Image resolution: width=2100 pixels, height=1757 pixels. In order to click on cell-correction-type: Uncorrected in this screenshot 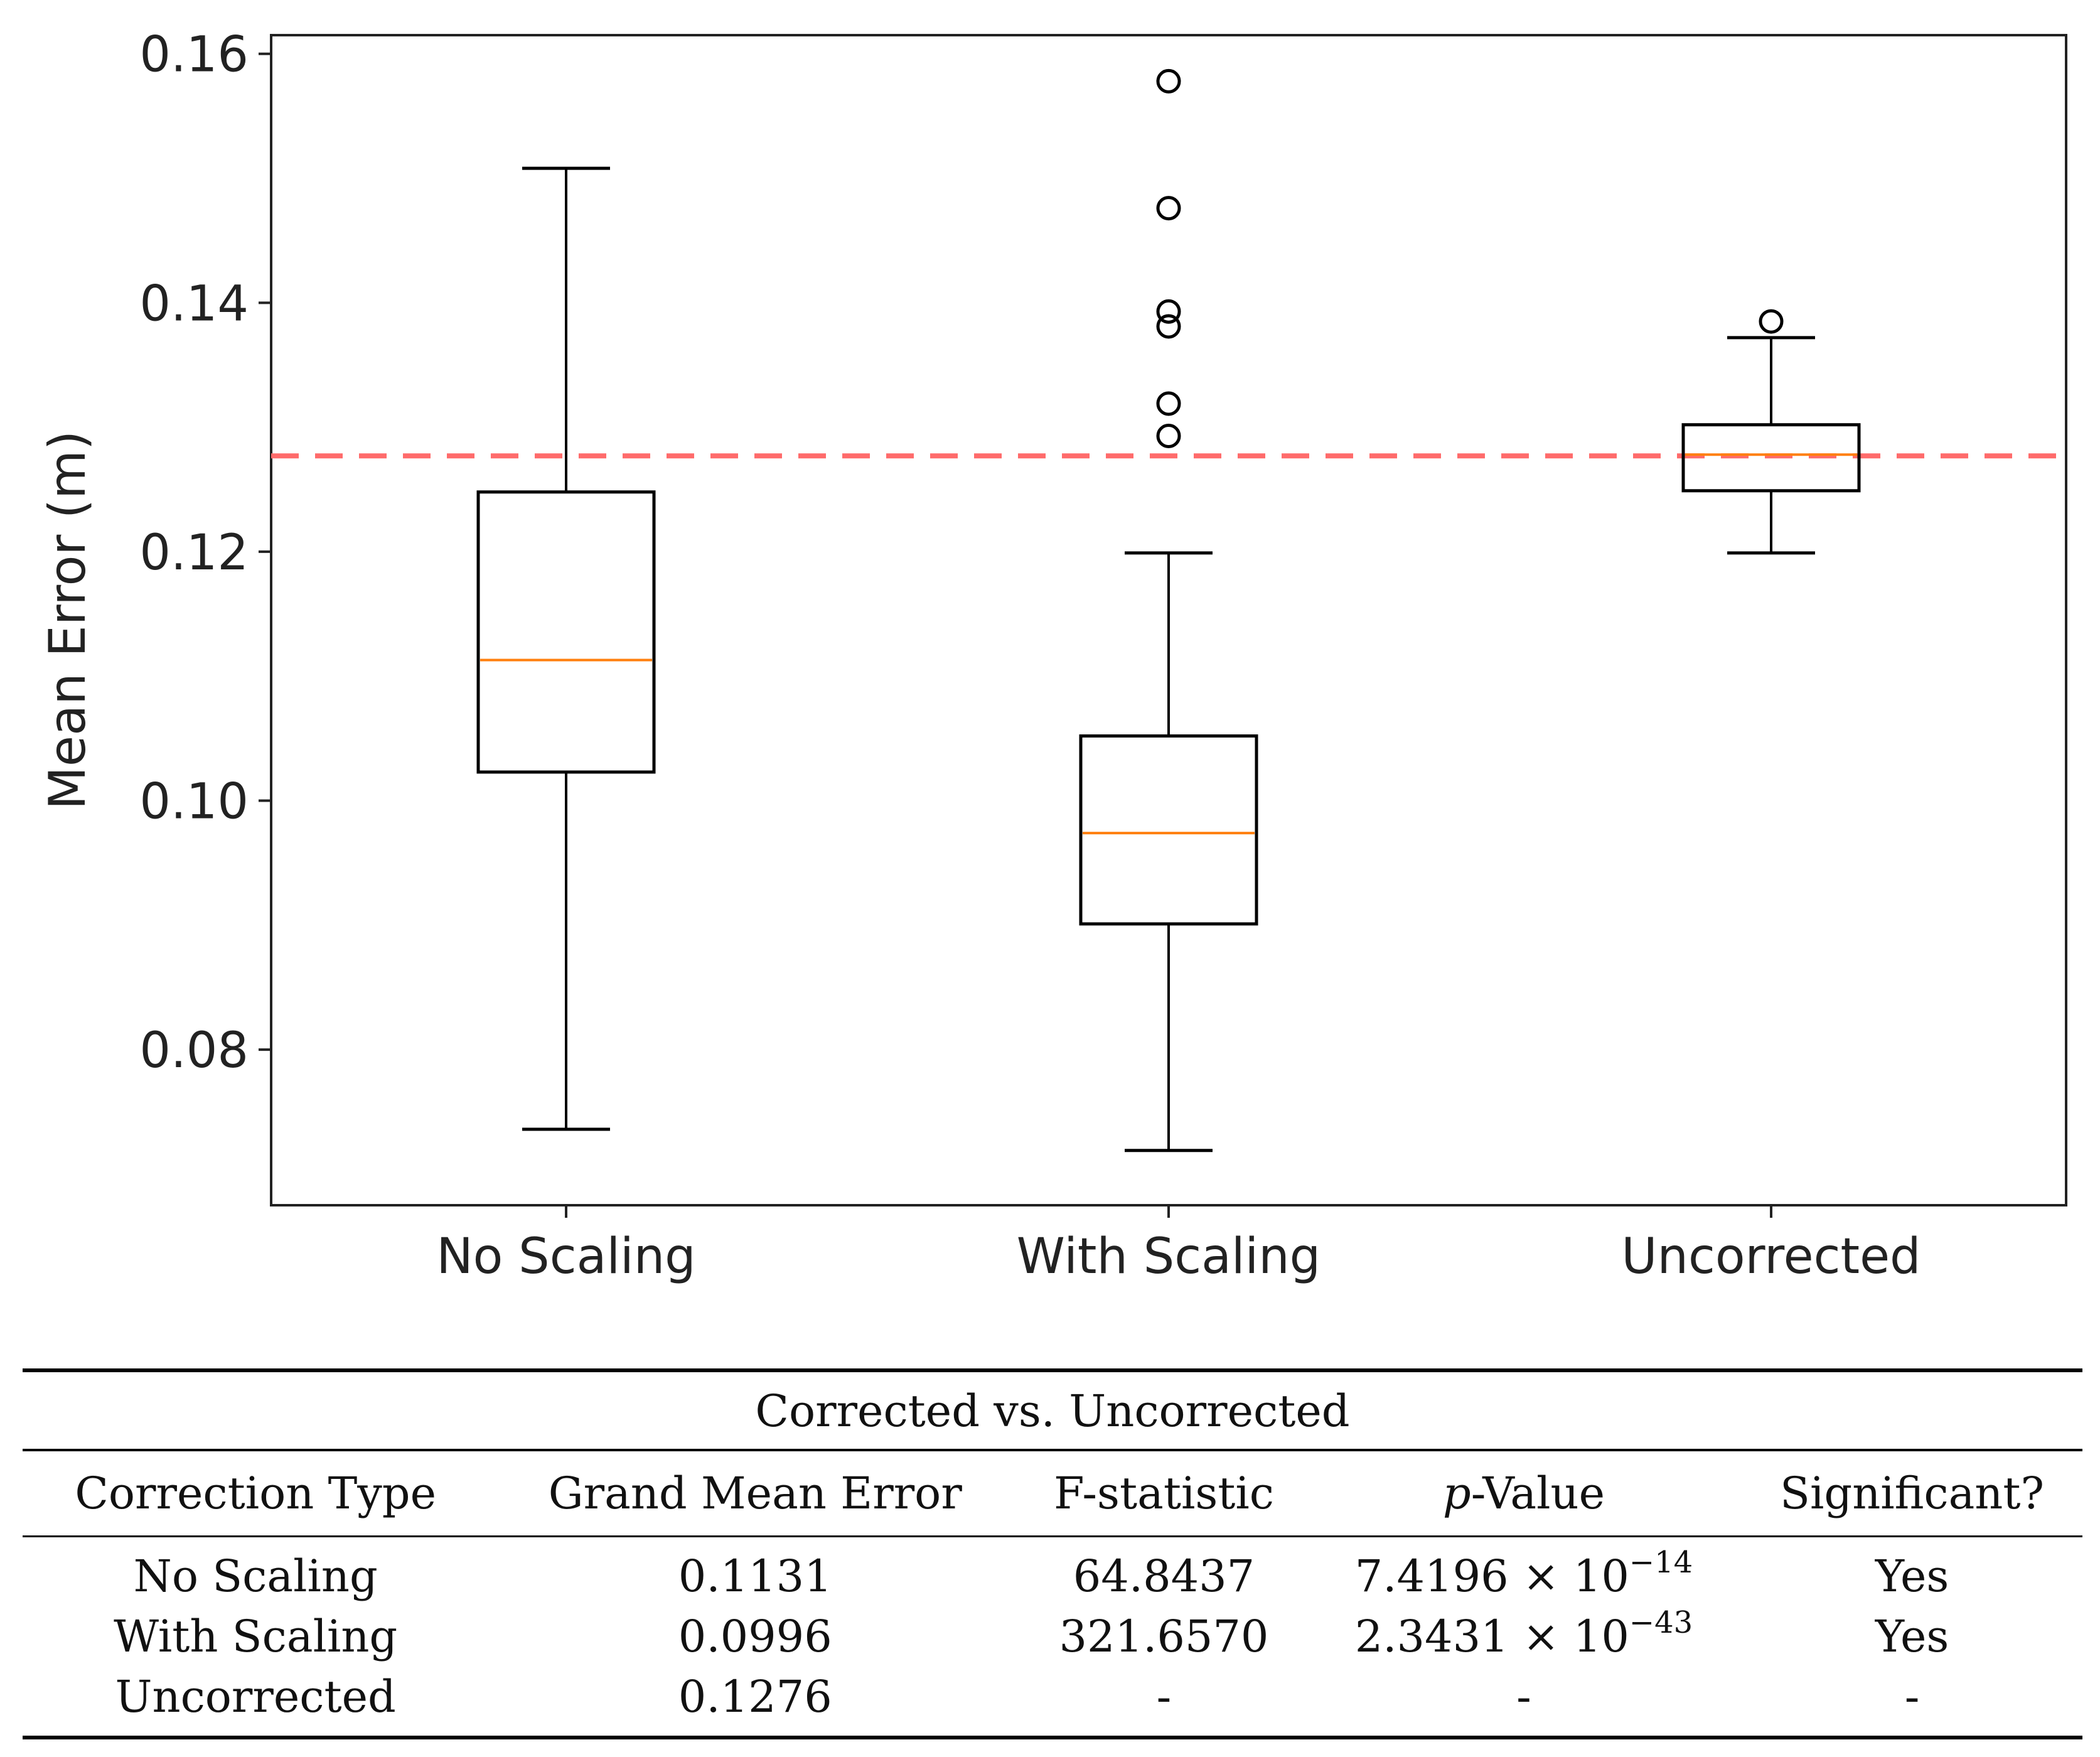, I will do `click(255, 1697)`.